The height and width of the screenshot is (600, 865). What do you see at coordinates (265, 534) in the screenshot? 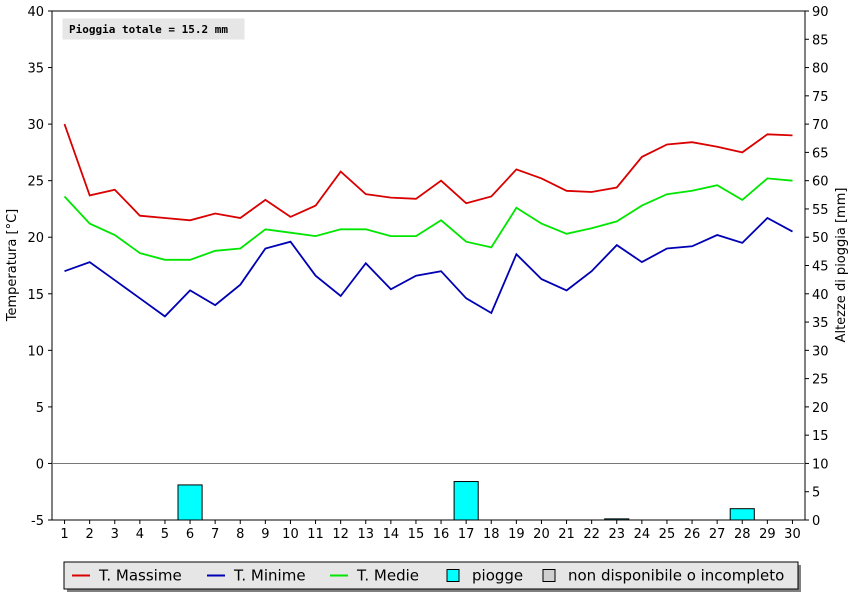
I see `x-tick-label: 9` at bounding box center [265, 534].